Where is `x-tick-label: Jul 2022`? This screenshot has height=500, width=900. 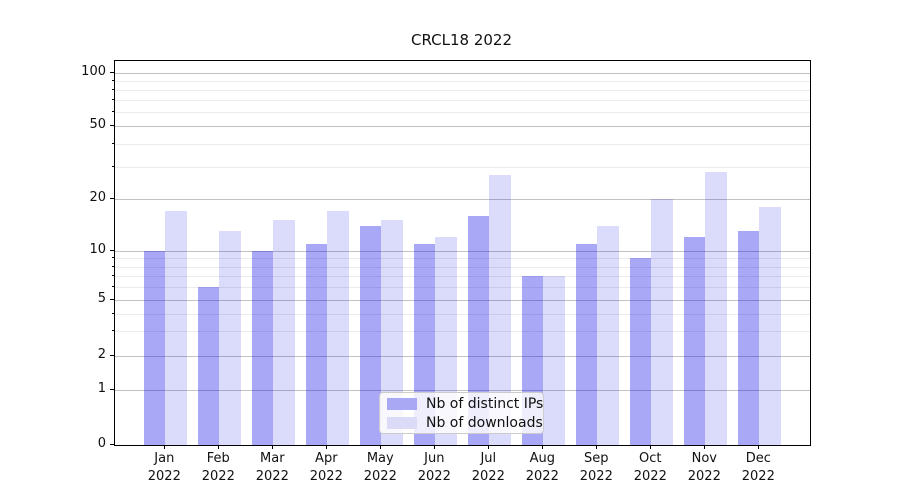 x-tick-label: Jul 2022 is located at coordinates (488, 467).